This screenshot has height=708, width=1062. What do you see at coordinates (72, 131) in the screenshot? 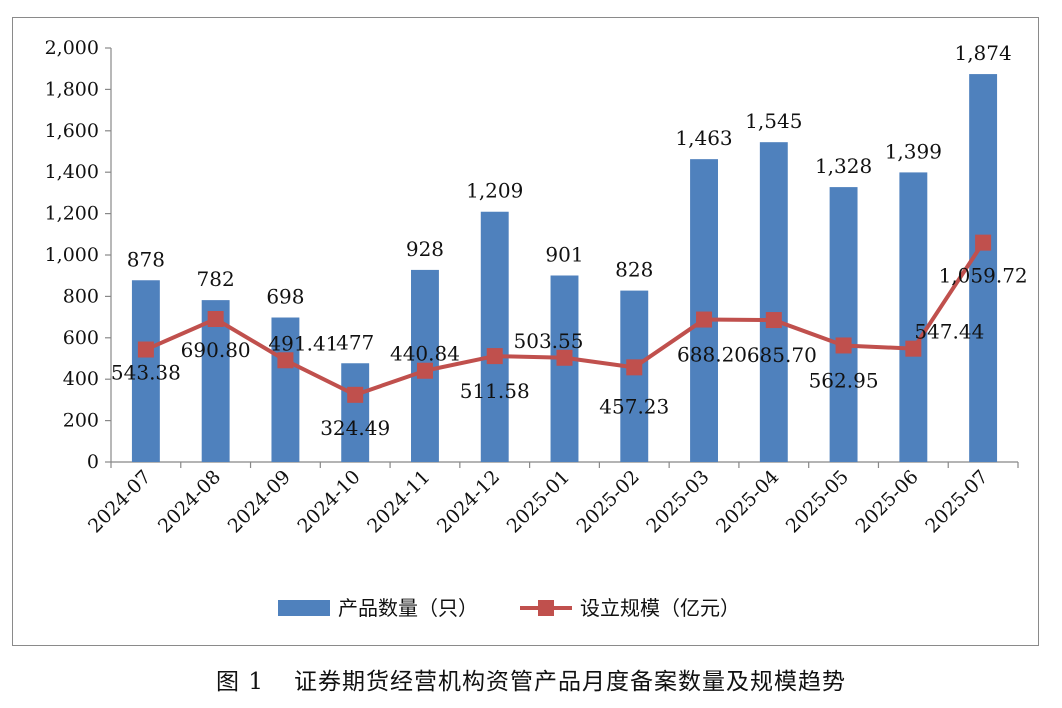
I see `y-tick-label: 1,600` at bounding box center [72, 131].